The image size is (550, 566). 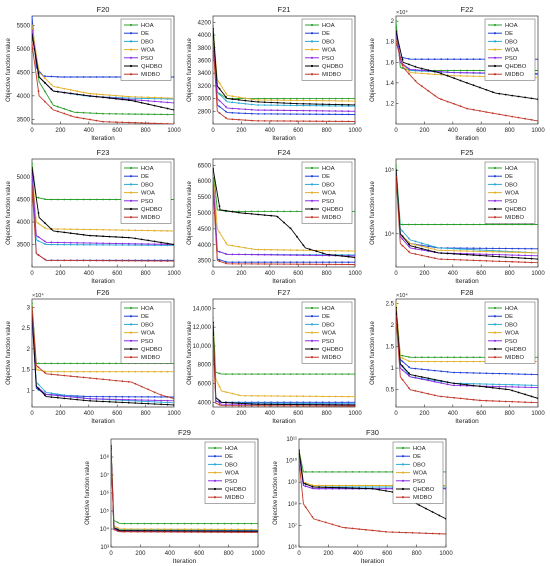 I want to click on y-tick-label: 4000, so click(x=24, y=223).